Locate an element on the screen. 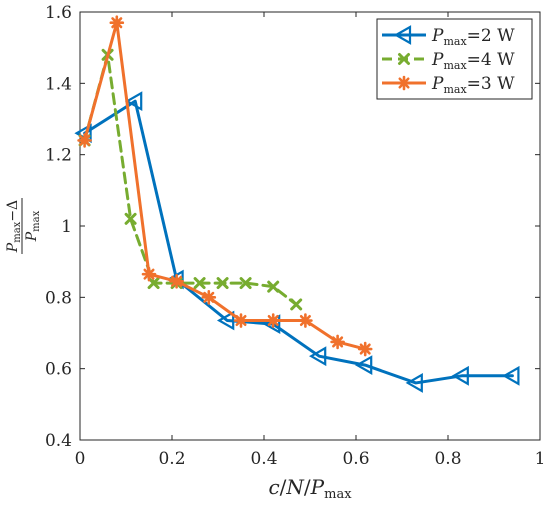 Image resolution: width=550 pixels, height=505 pixels. svg-text: Pmax−Δ is located at coordinates (14, 226).